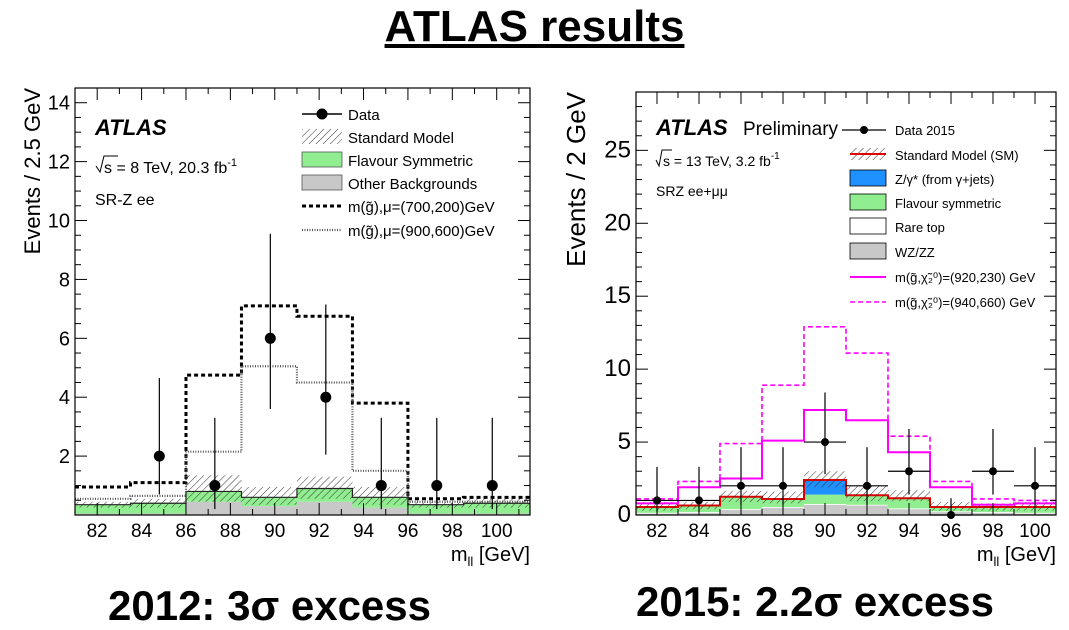 The image size is (1069, 630). I want to click on y-tick-label-6: 6, so click(64, 339).